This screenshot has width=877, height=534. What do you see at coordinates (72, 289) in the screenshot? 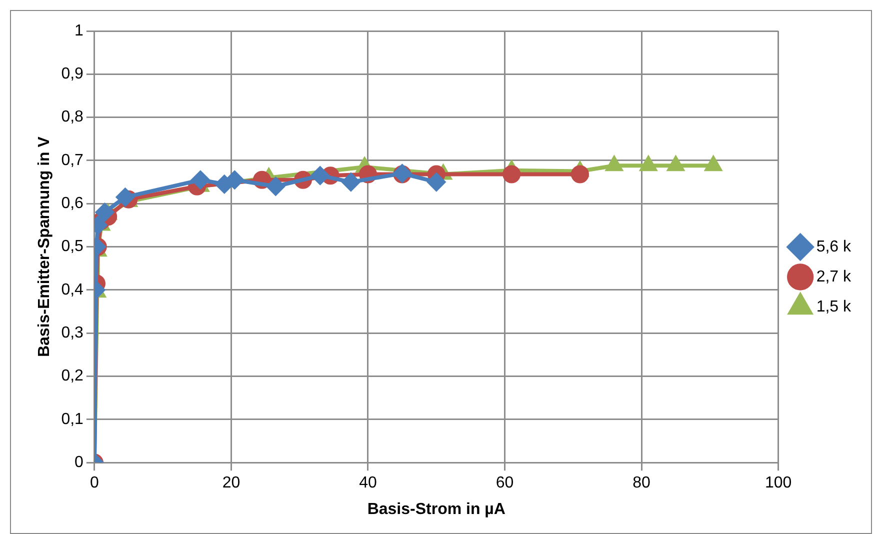
I see `y-tick-label: 0,4` at bounding box center [72, 289].